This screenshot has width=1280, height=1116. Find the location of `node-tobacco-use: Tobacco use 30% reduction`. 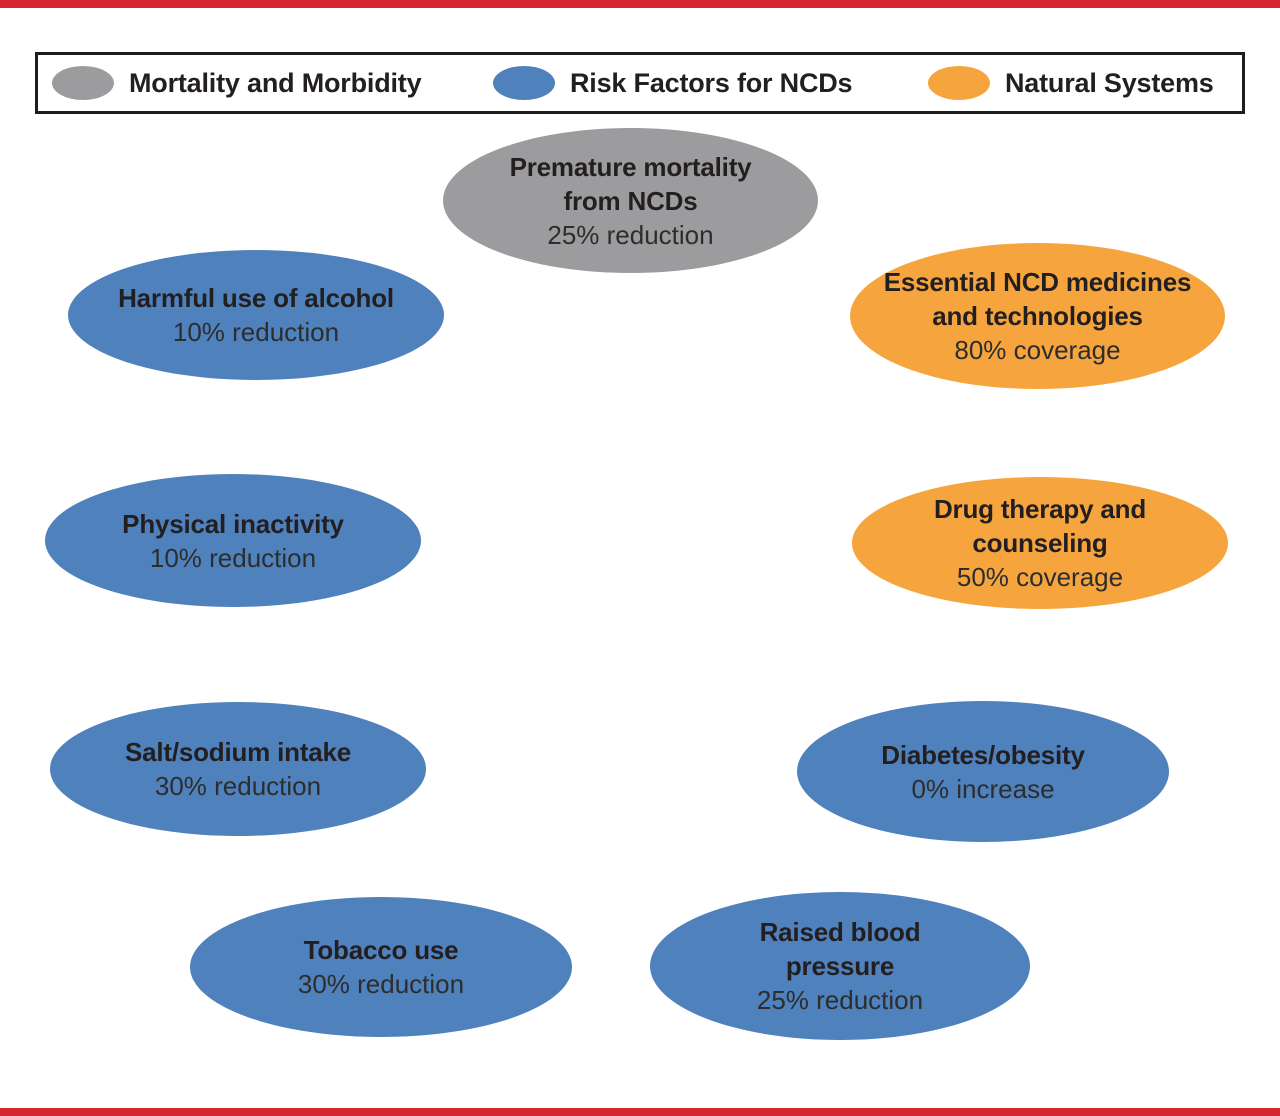

node-tobacco-use: Tobacco use 30% reduction is located at coordinates (381, 967).